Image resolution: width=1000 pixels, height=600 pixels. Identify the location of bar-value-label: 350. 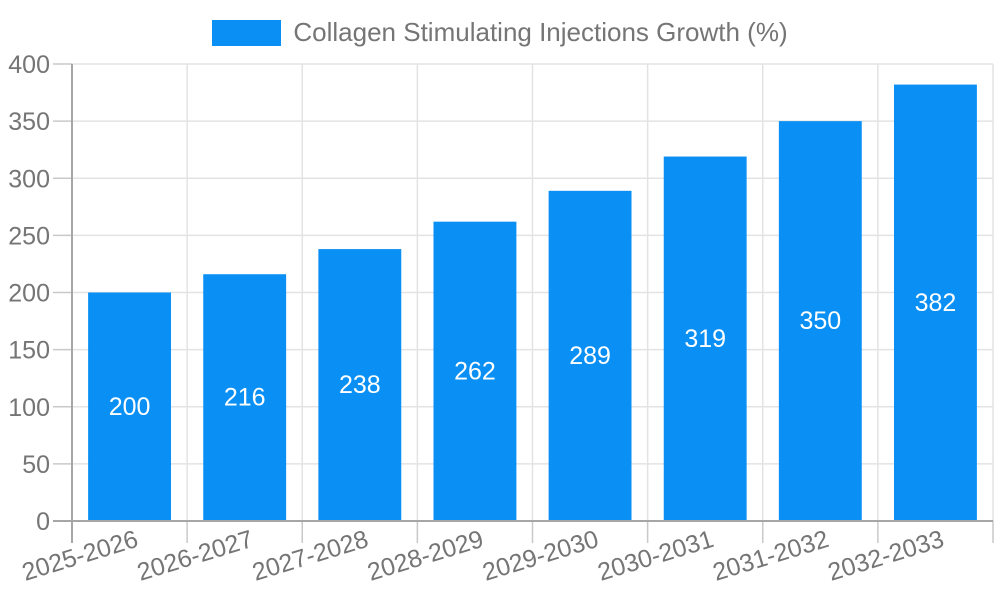
(820, 321).